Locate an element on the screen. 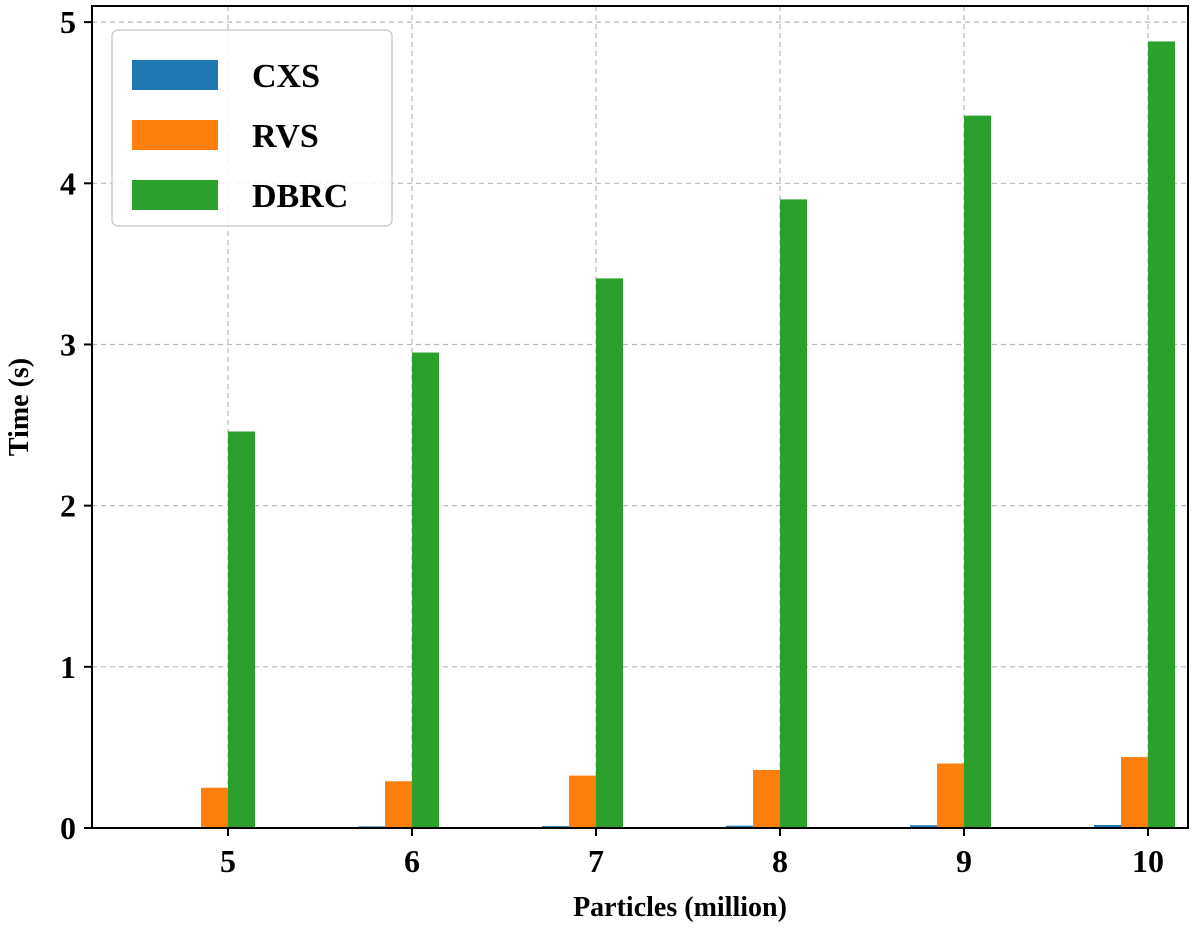  x-tick-label: 5 is located at coordinates (228, 861).